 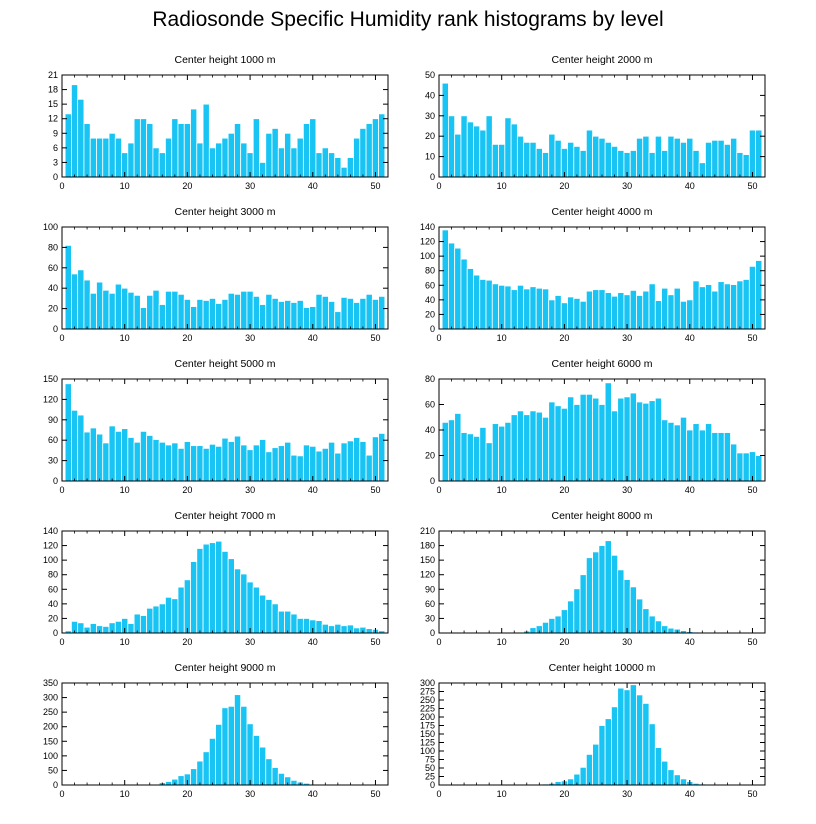 I want to click on y-tick-label: 3, so click(x=55, y=162).